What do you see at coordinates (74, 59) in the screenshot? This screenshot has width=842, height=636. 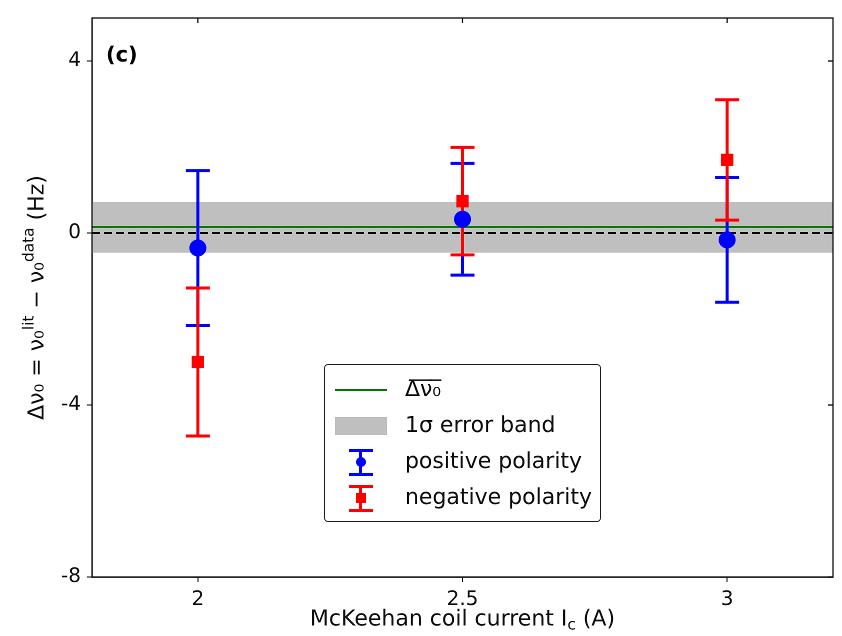 I see `y-tick-label: 4` at bounding box center [74, 59].